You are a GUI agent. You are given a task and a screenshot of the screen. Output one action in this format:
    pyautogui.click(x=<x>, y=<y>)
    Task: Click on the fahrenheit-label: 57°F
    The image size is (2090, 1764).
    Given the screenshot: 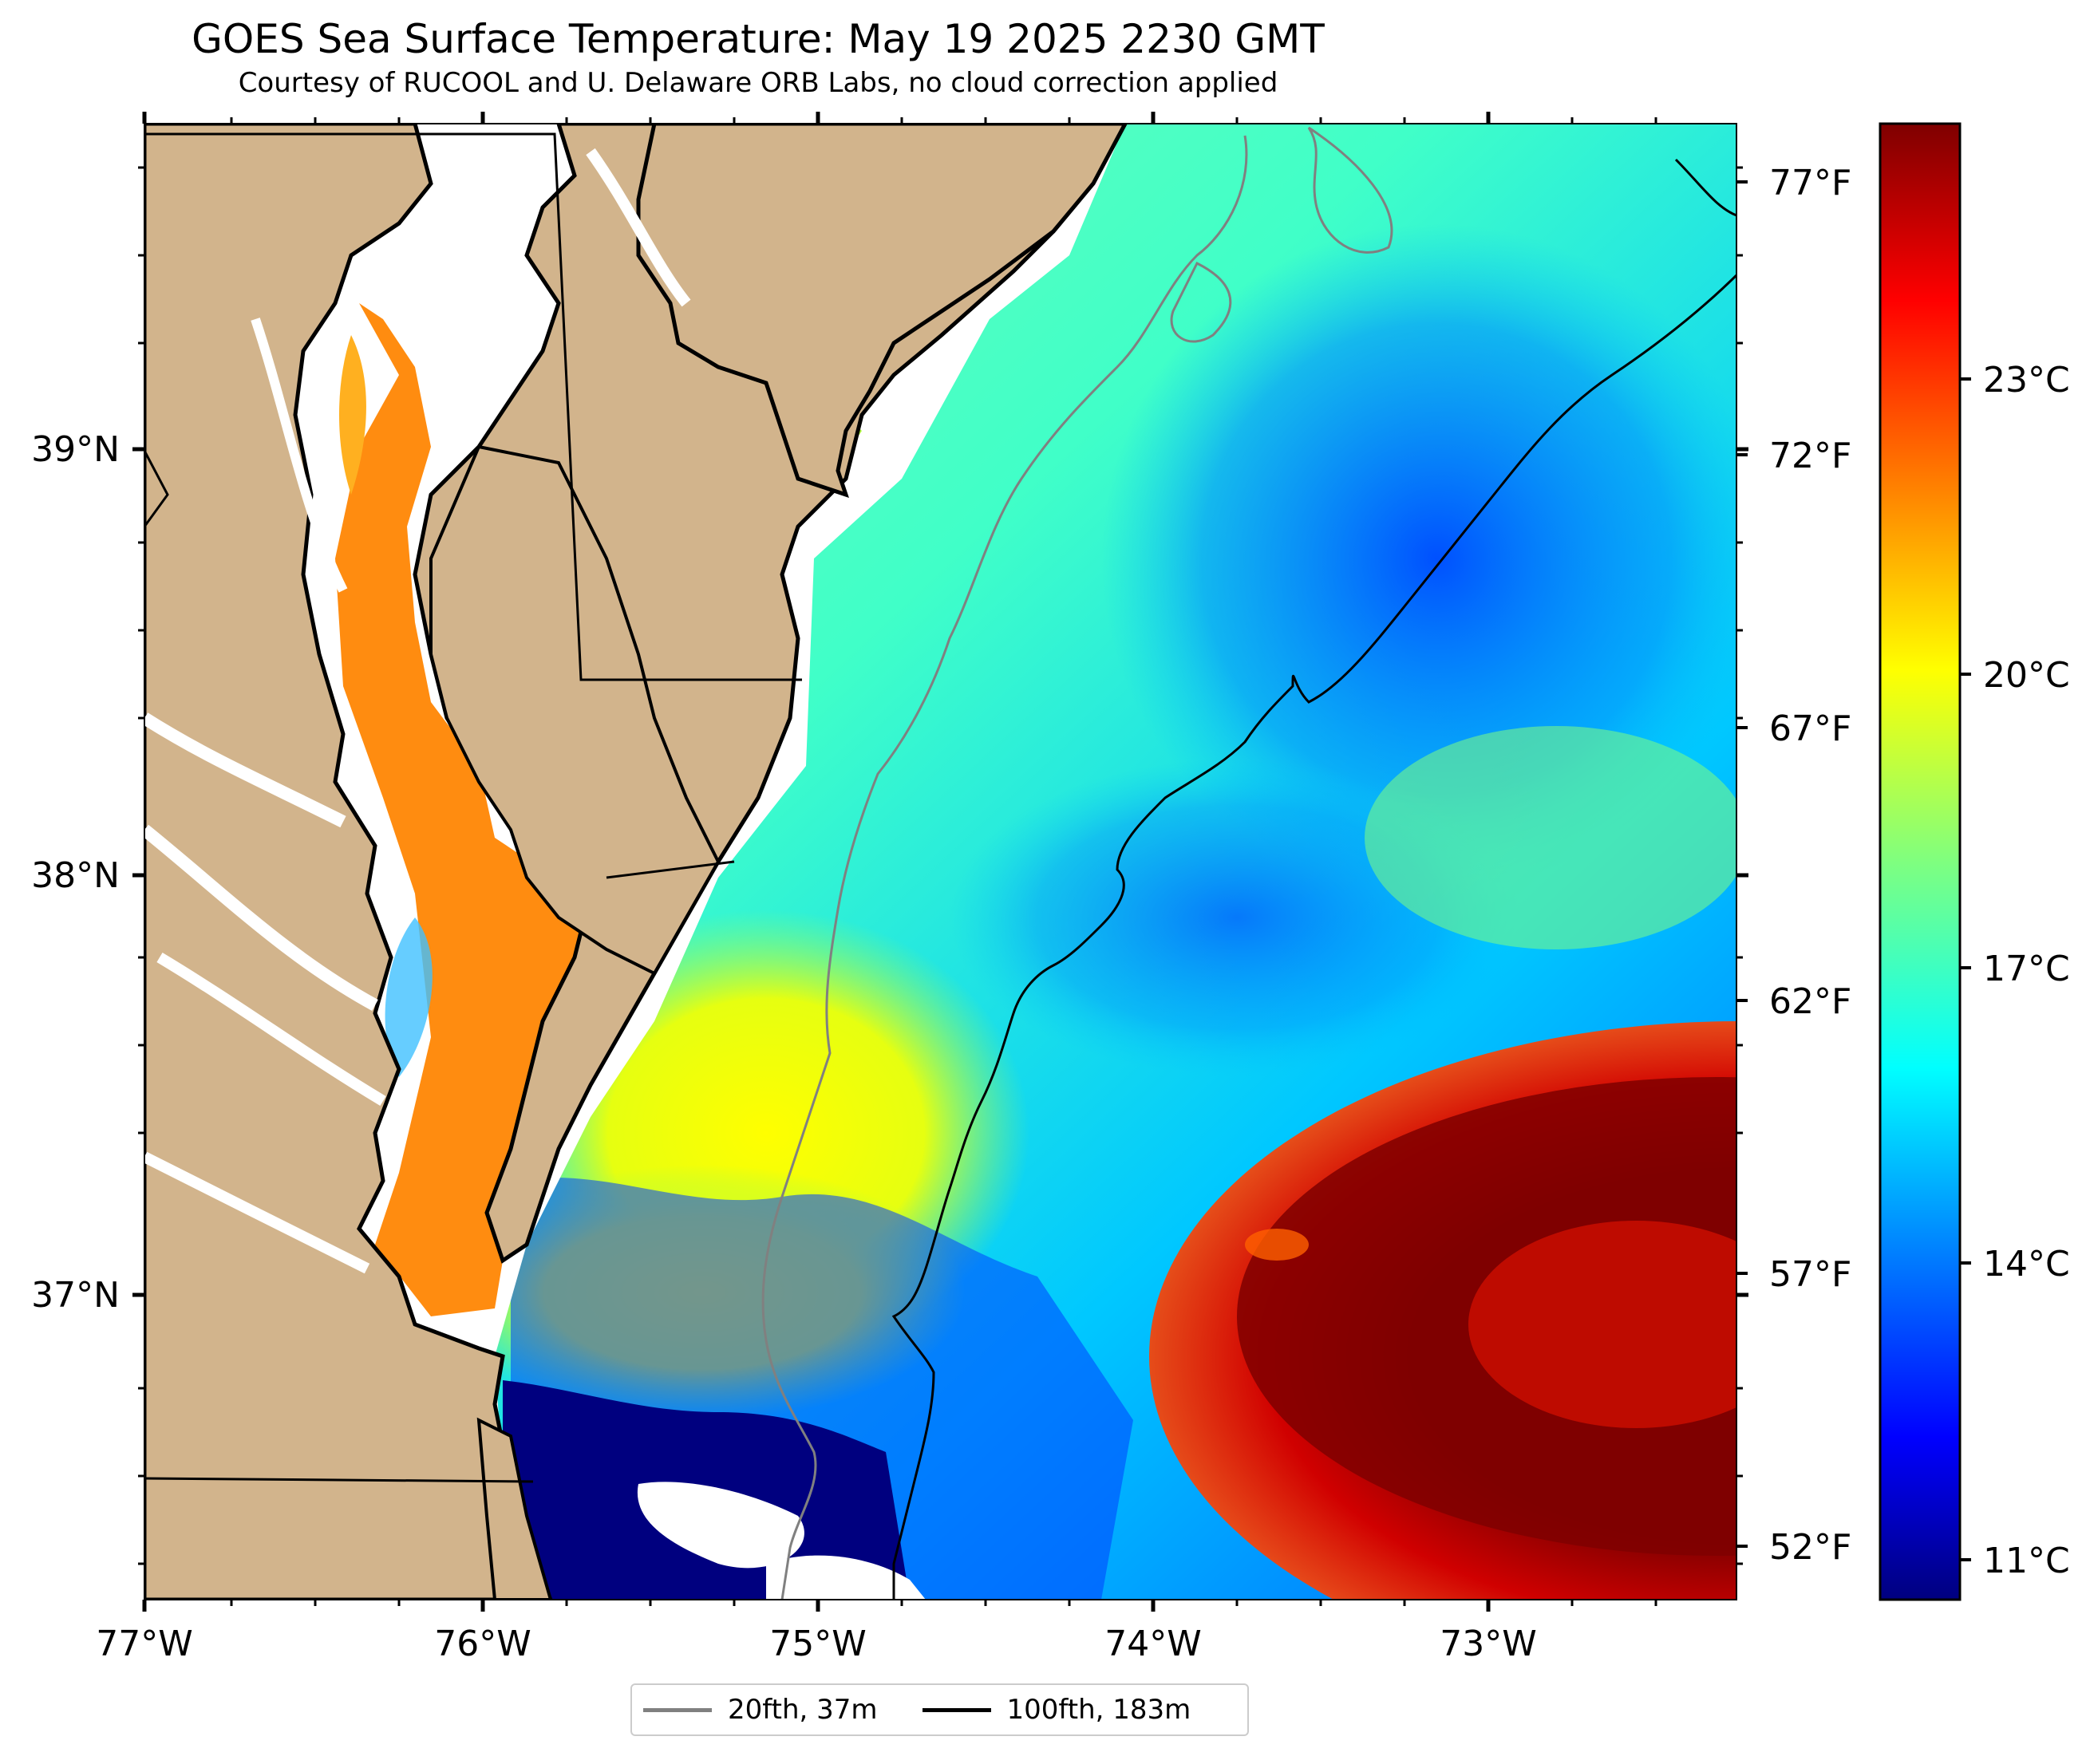 What is the action you would take?
    pyautogui.click(x=1810, y=1274)
    